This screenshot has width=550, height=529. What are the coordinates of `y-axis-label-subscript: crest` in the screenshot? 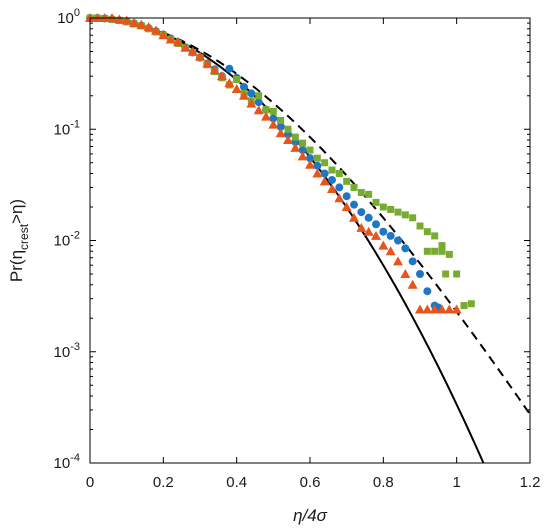 It's located at (24, 236).